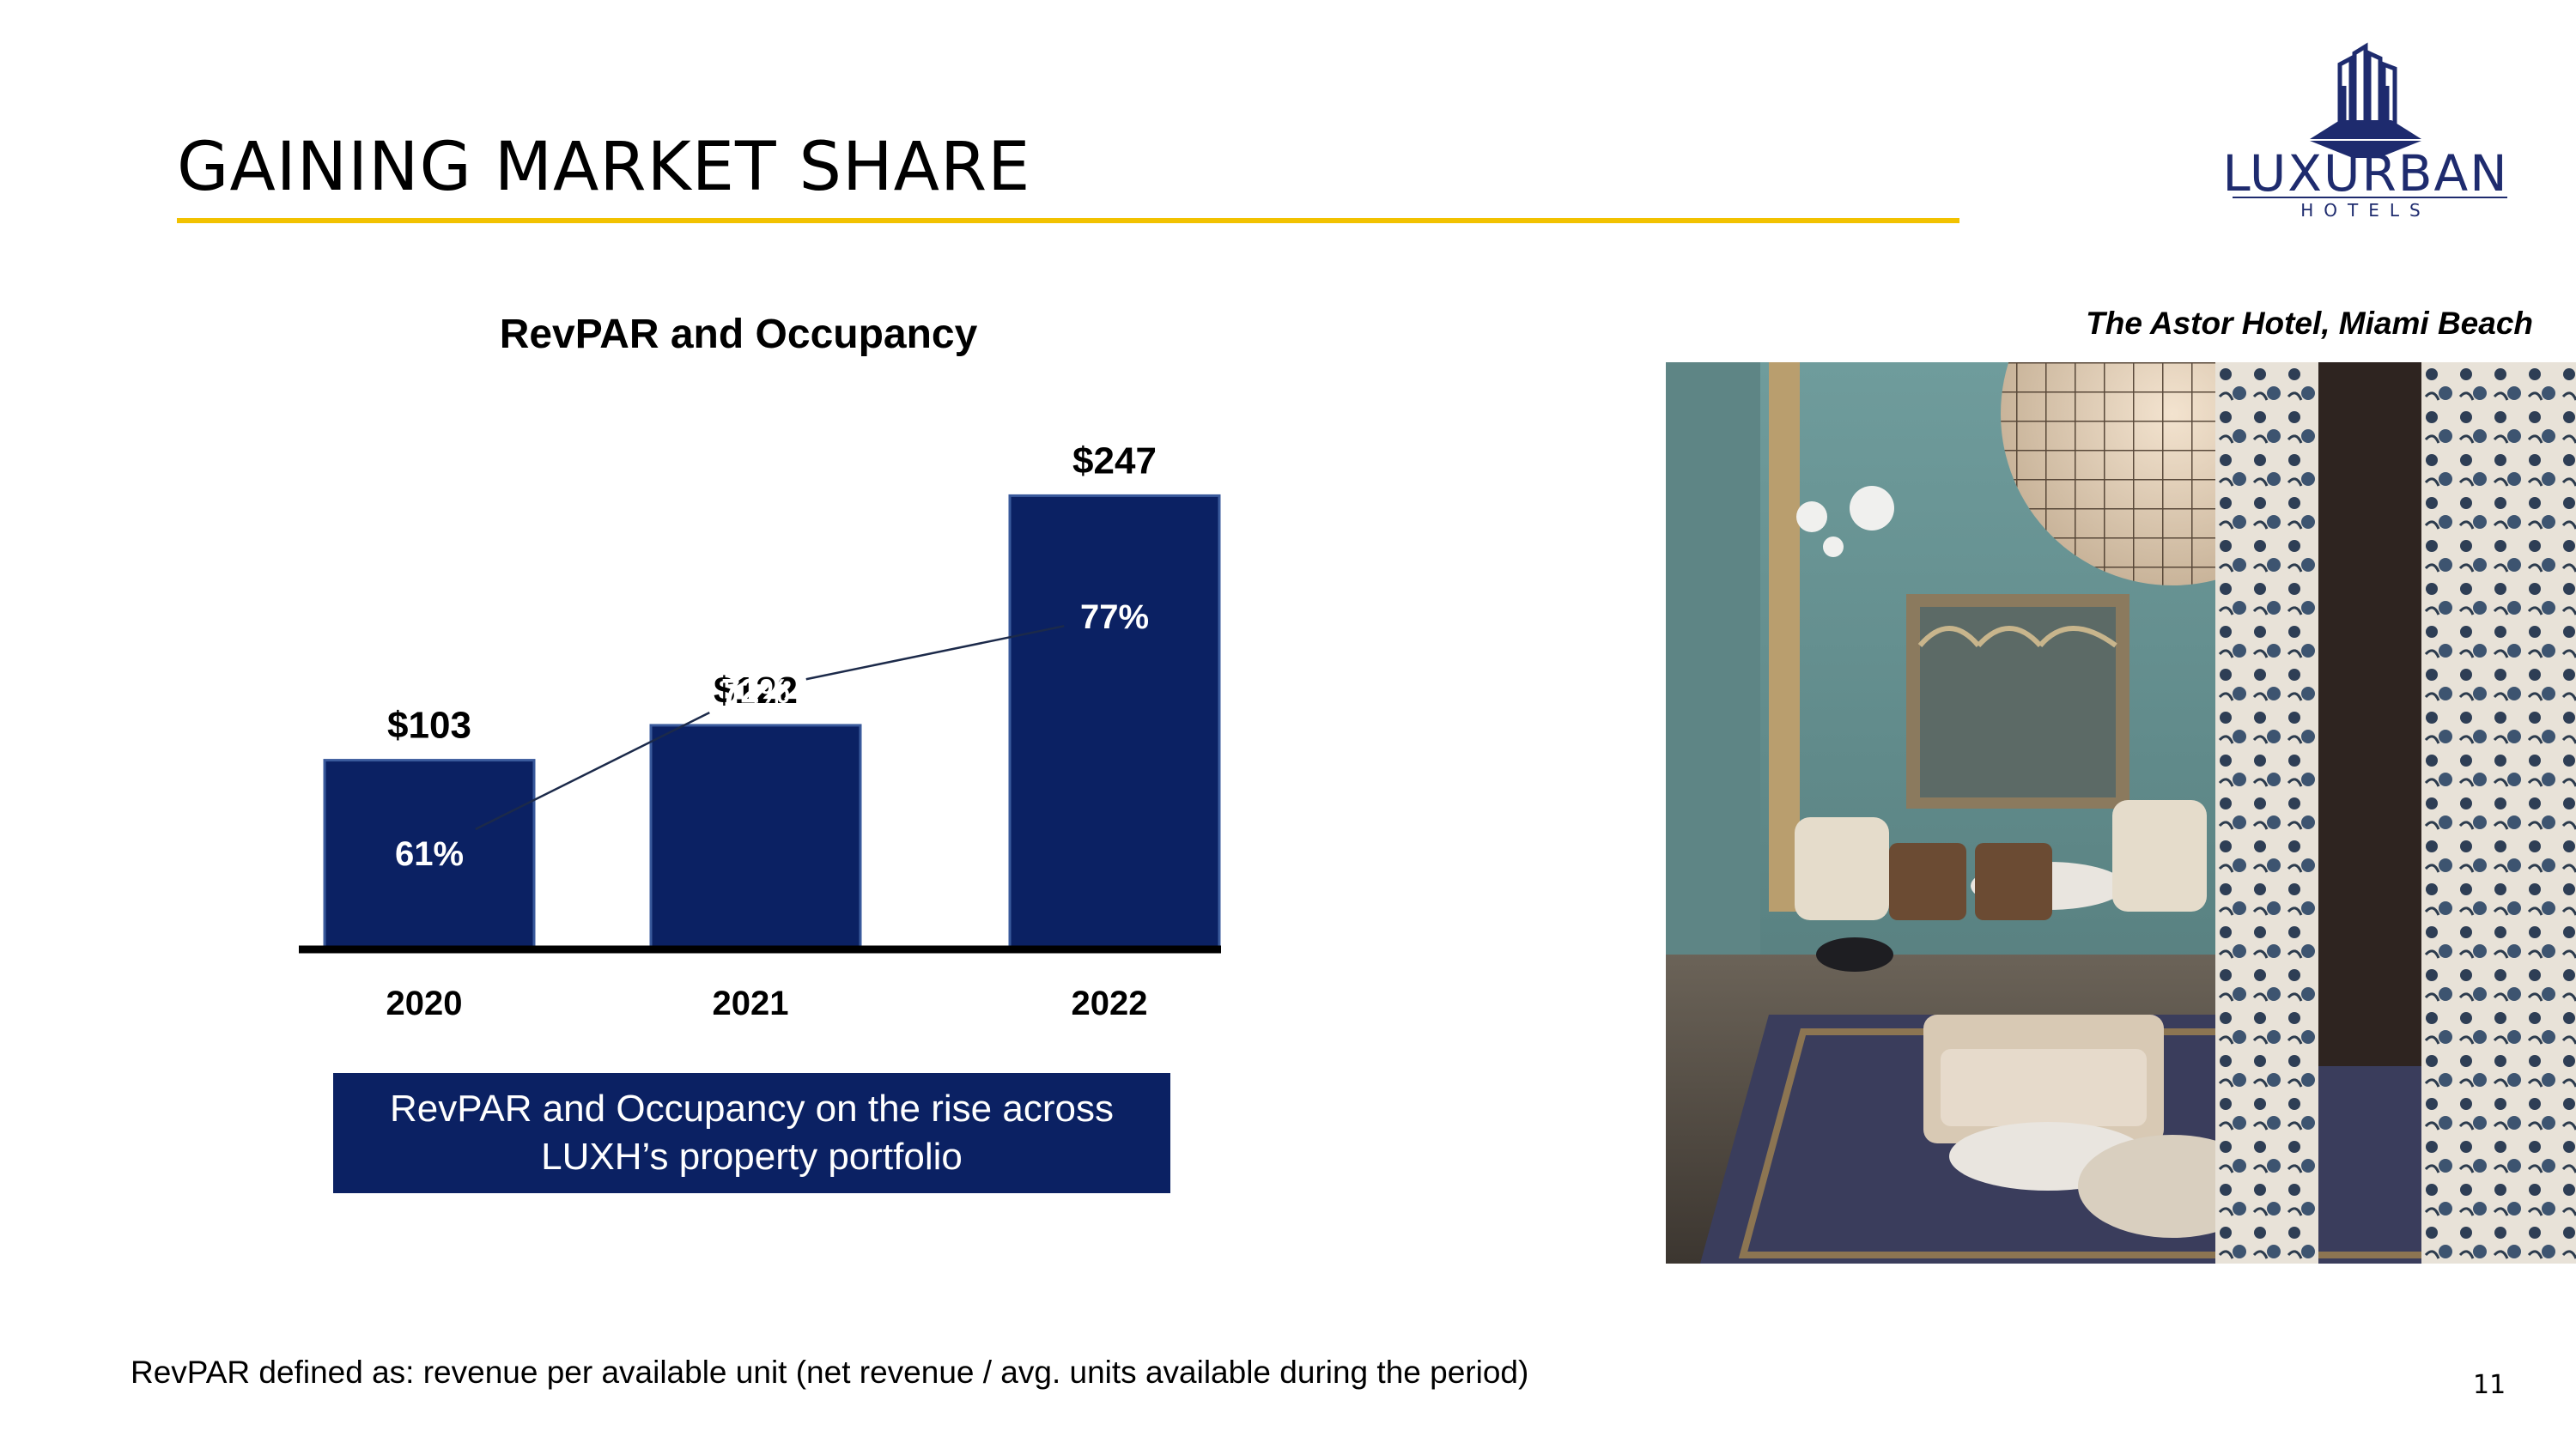  Describe the element at coordinates (2365, 100) in the screenshot. I see `luxurban-logo-icon` at that location.